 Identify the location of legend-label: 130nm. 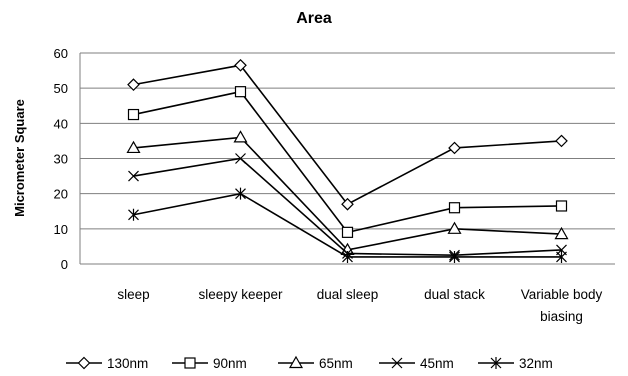
(127, 363).